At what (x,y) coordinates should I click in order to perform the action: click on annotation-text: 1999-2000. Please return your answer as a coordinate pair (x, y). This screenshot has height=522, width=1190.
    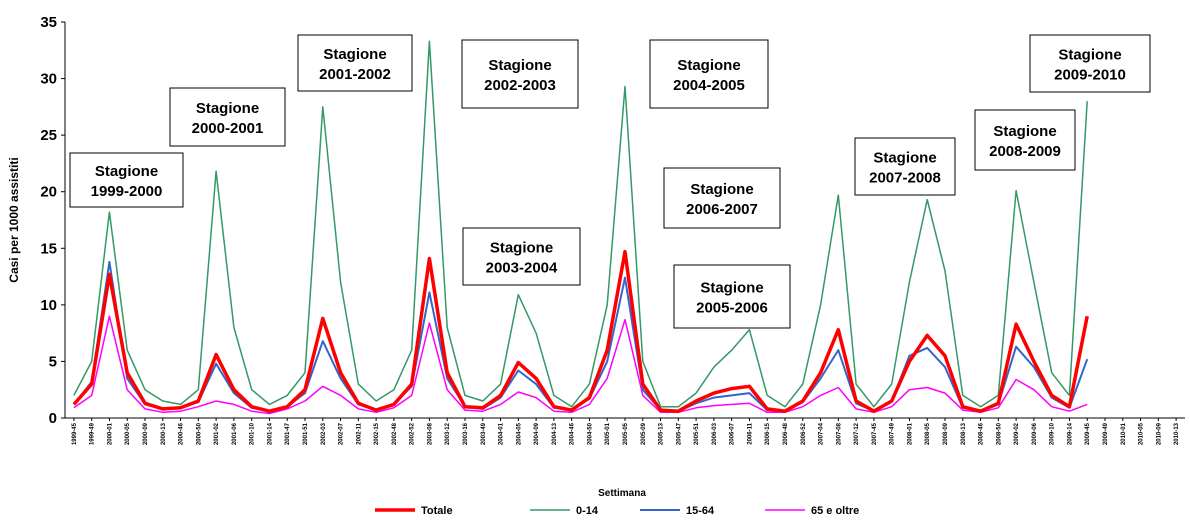
    Looking at the image, I should click on (127, 191).